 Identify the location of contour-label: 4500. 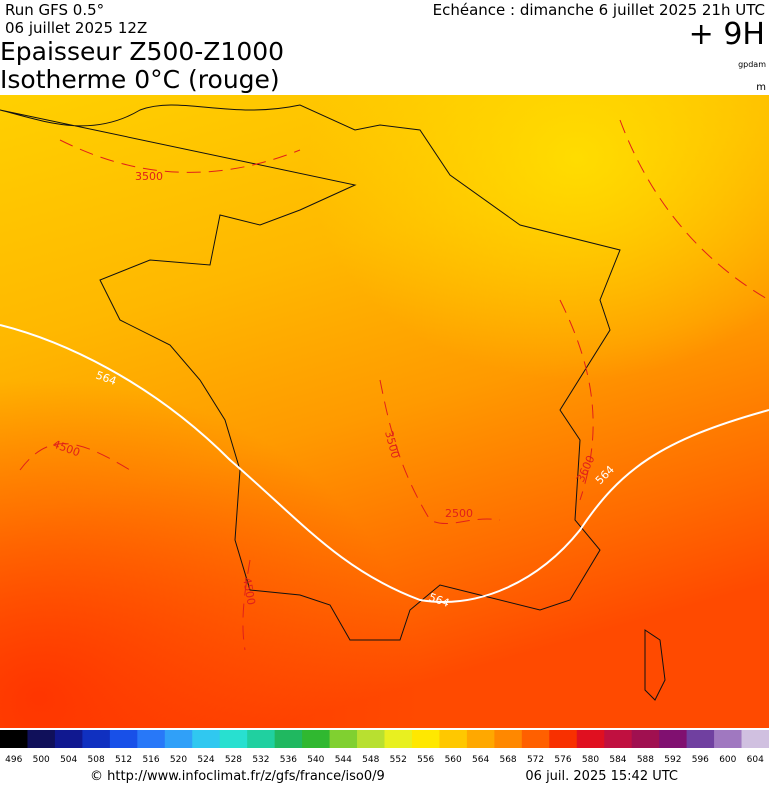
(249, 591).